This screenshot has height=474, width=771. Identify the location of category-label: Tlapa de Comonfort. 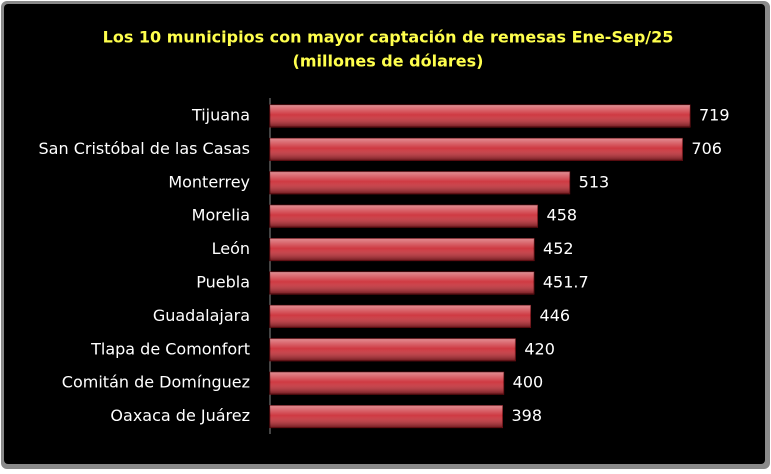
(170, 348).